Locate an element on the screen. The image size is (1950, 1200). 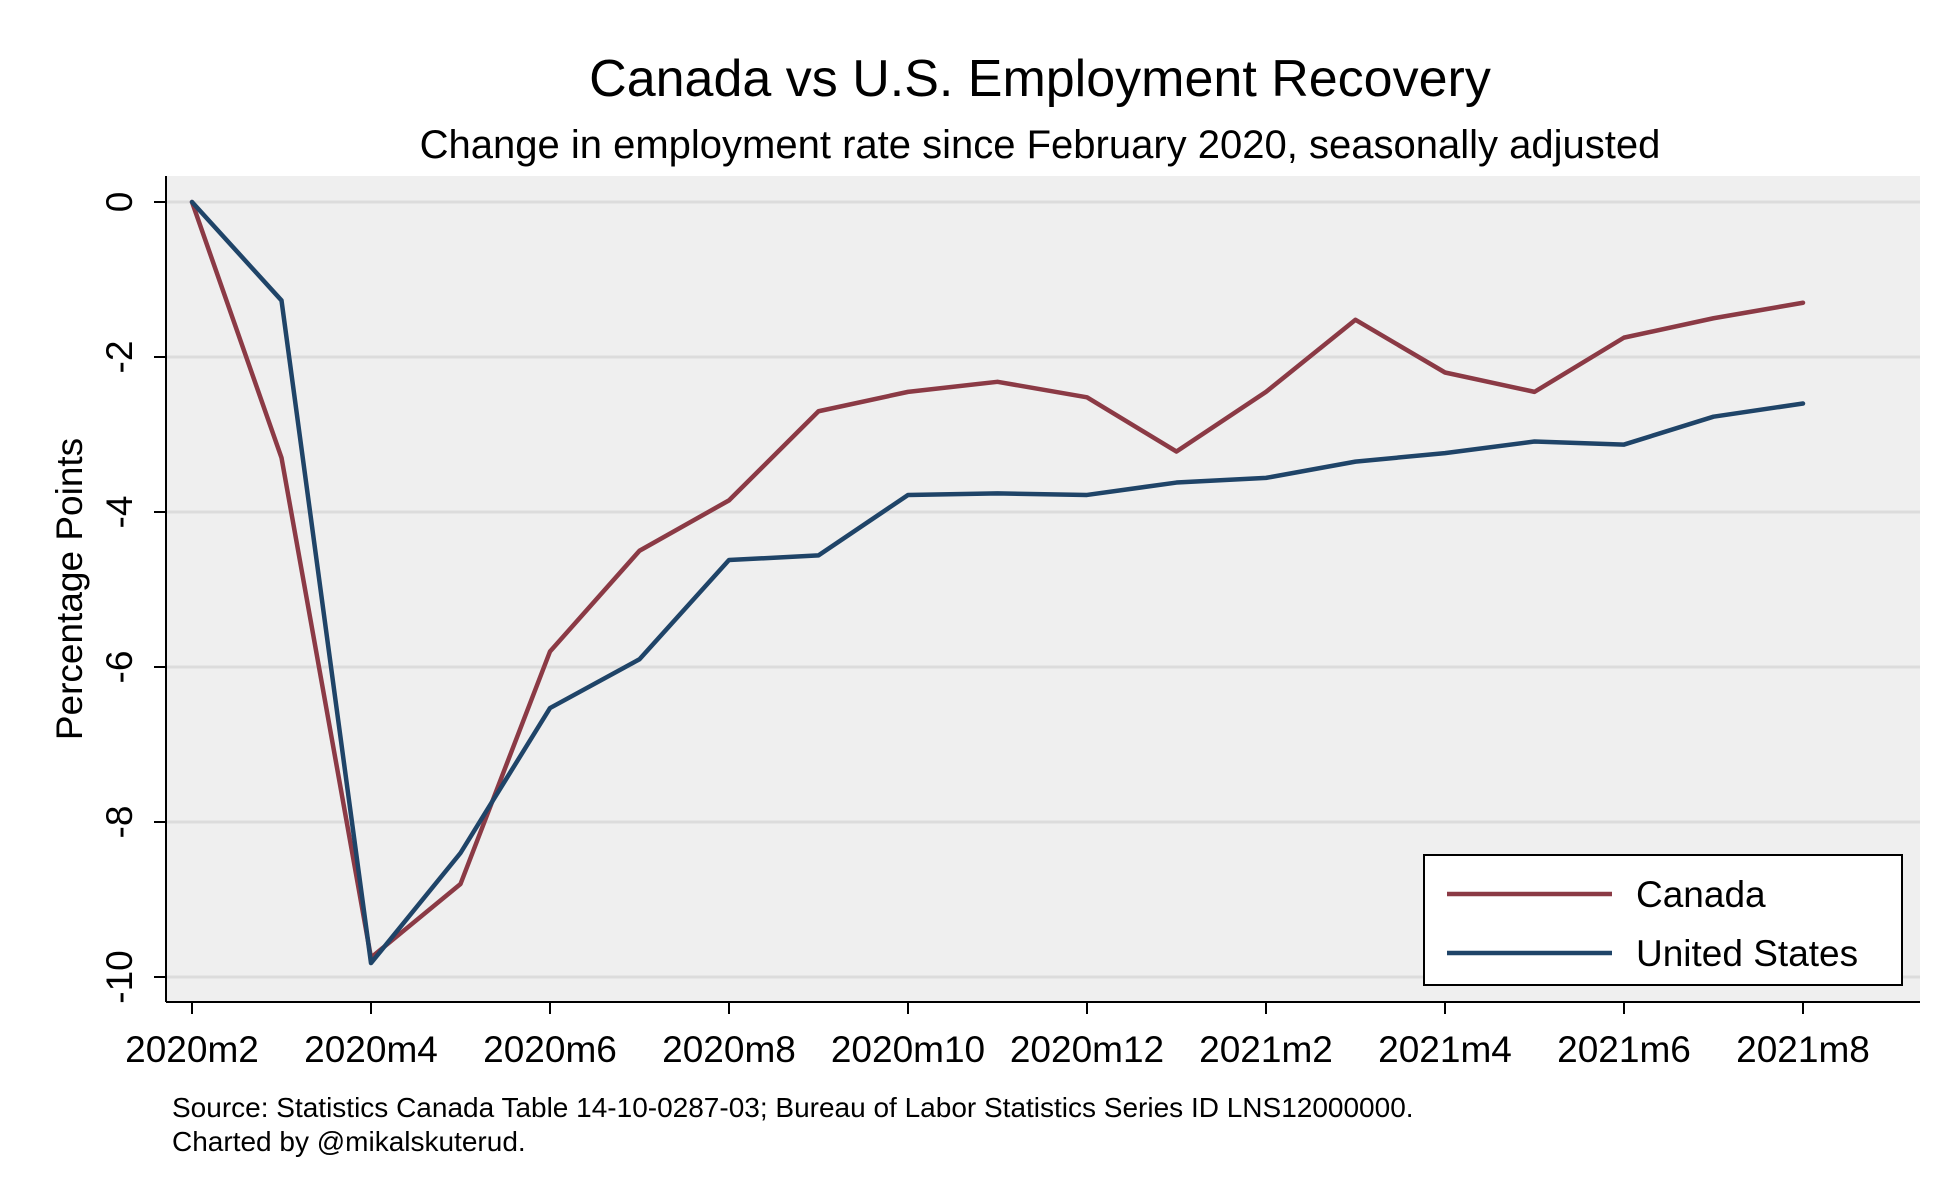
x-tick-label: 2020m10 is located at coordinates (908, 1049).